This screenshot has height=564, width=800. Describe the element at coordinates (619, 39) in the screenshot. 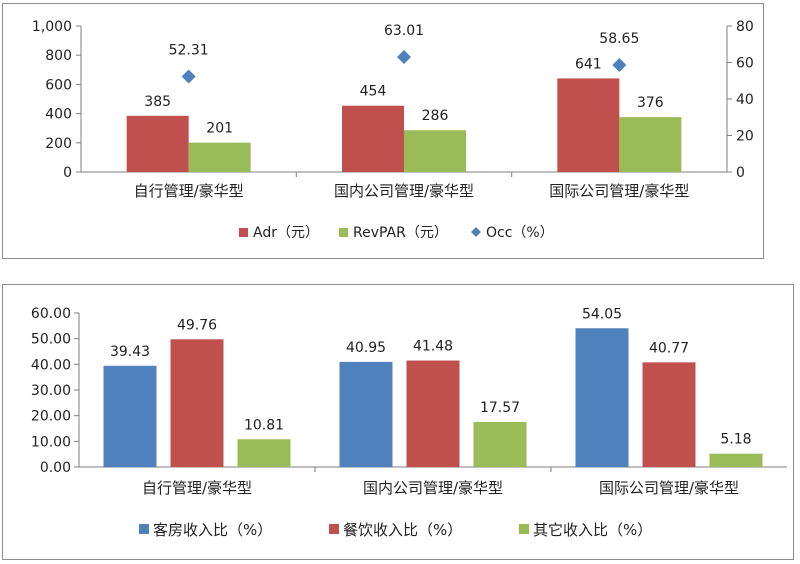

I see `occ-value-label: 58.65` at that location.